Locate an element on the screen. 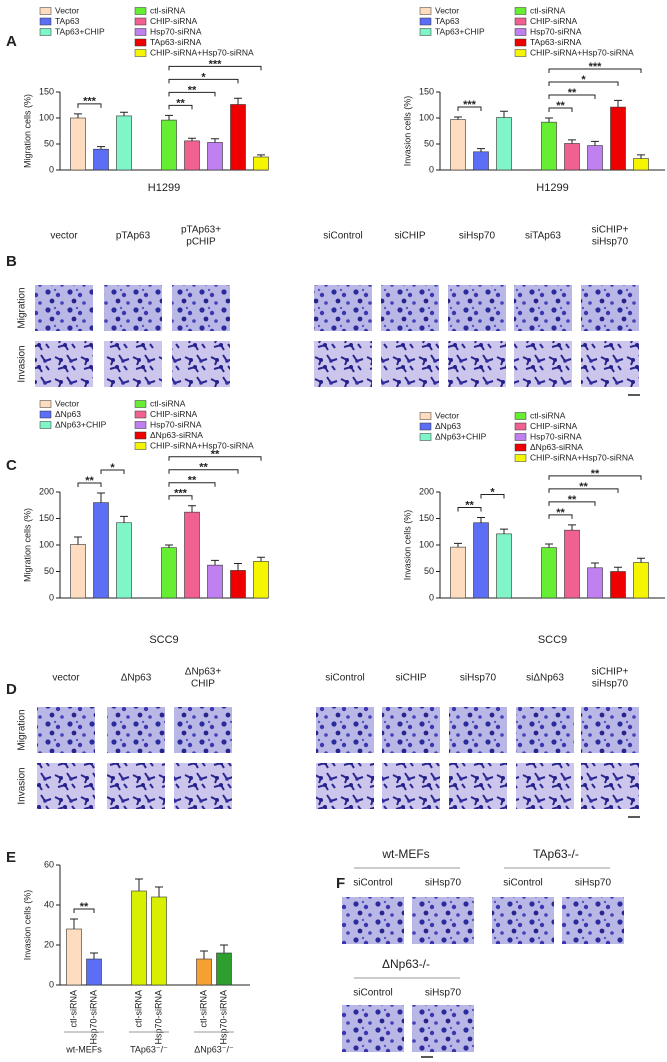 This screenshot has width=667, height=1062. legend-label: CHIP-siRNA+Hsp70-siRNA is located at coordinates (202, 52).